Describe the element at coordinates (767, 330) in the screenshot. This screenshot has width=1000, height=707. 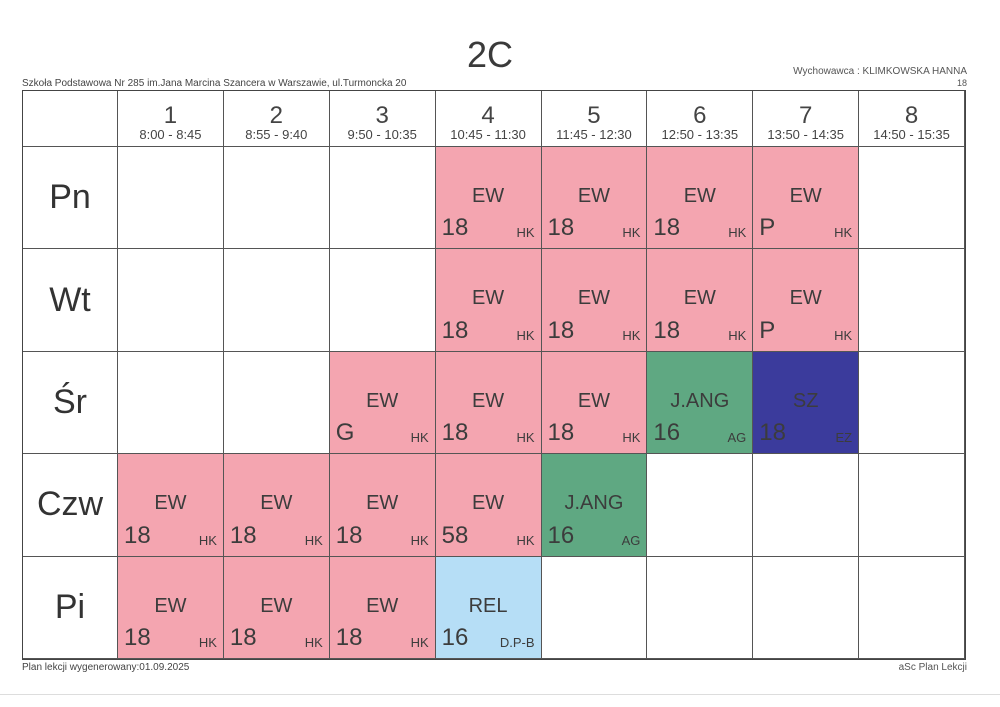
I see `lesson-room: P` at that location.